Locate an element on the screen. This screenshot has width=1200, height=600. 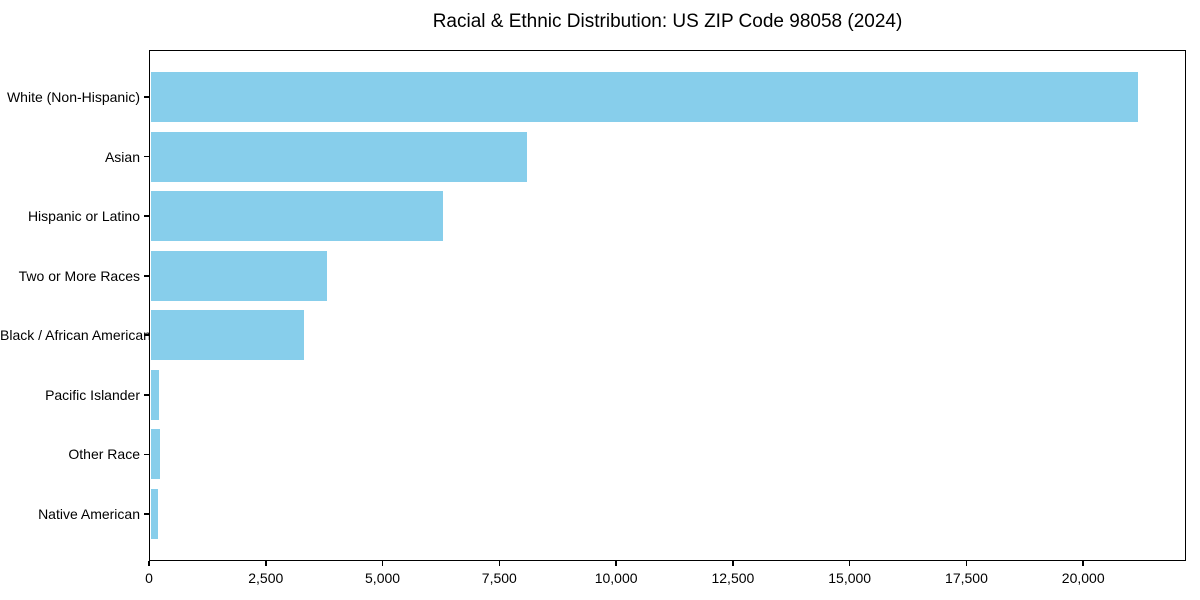
x-tick-label: 12,500 is located at coordinates (733, 578).